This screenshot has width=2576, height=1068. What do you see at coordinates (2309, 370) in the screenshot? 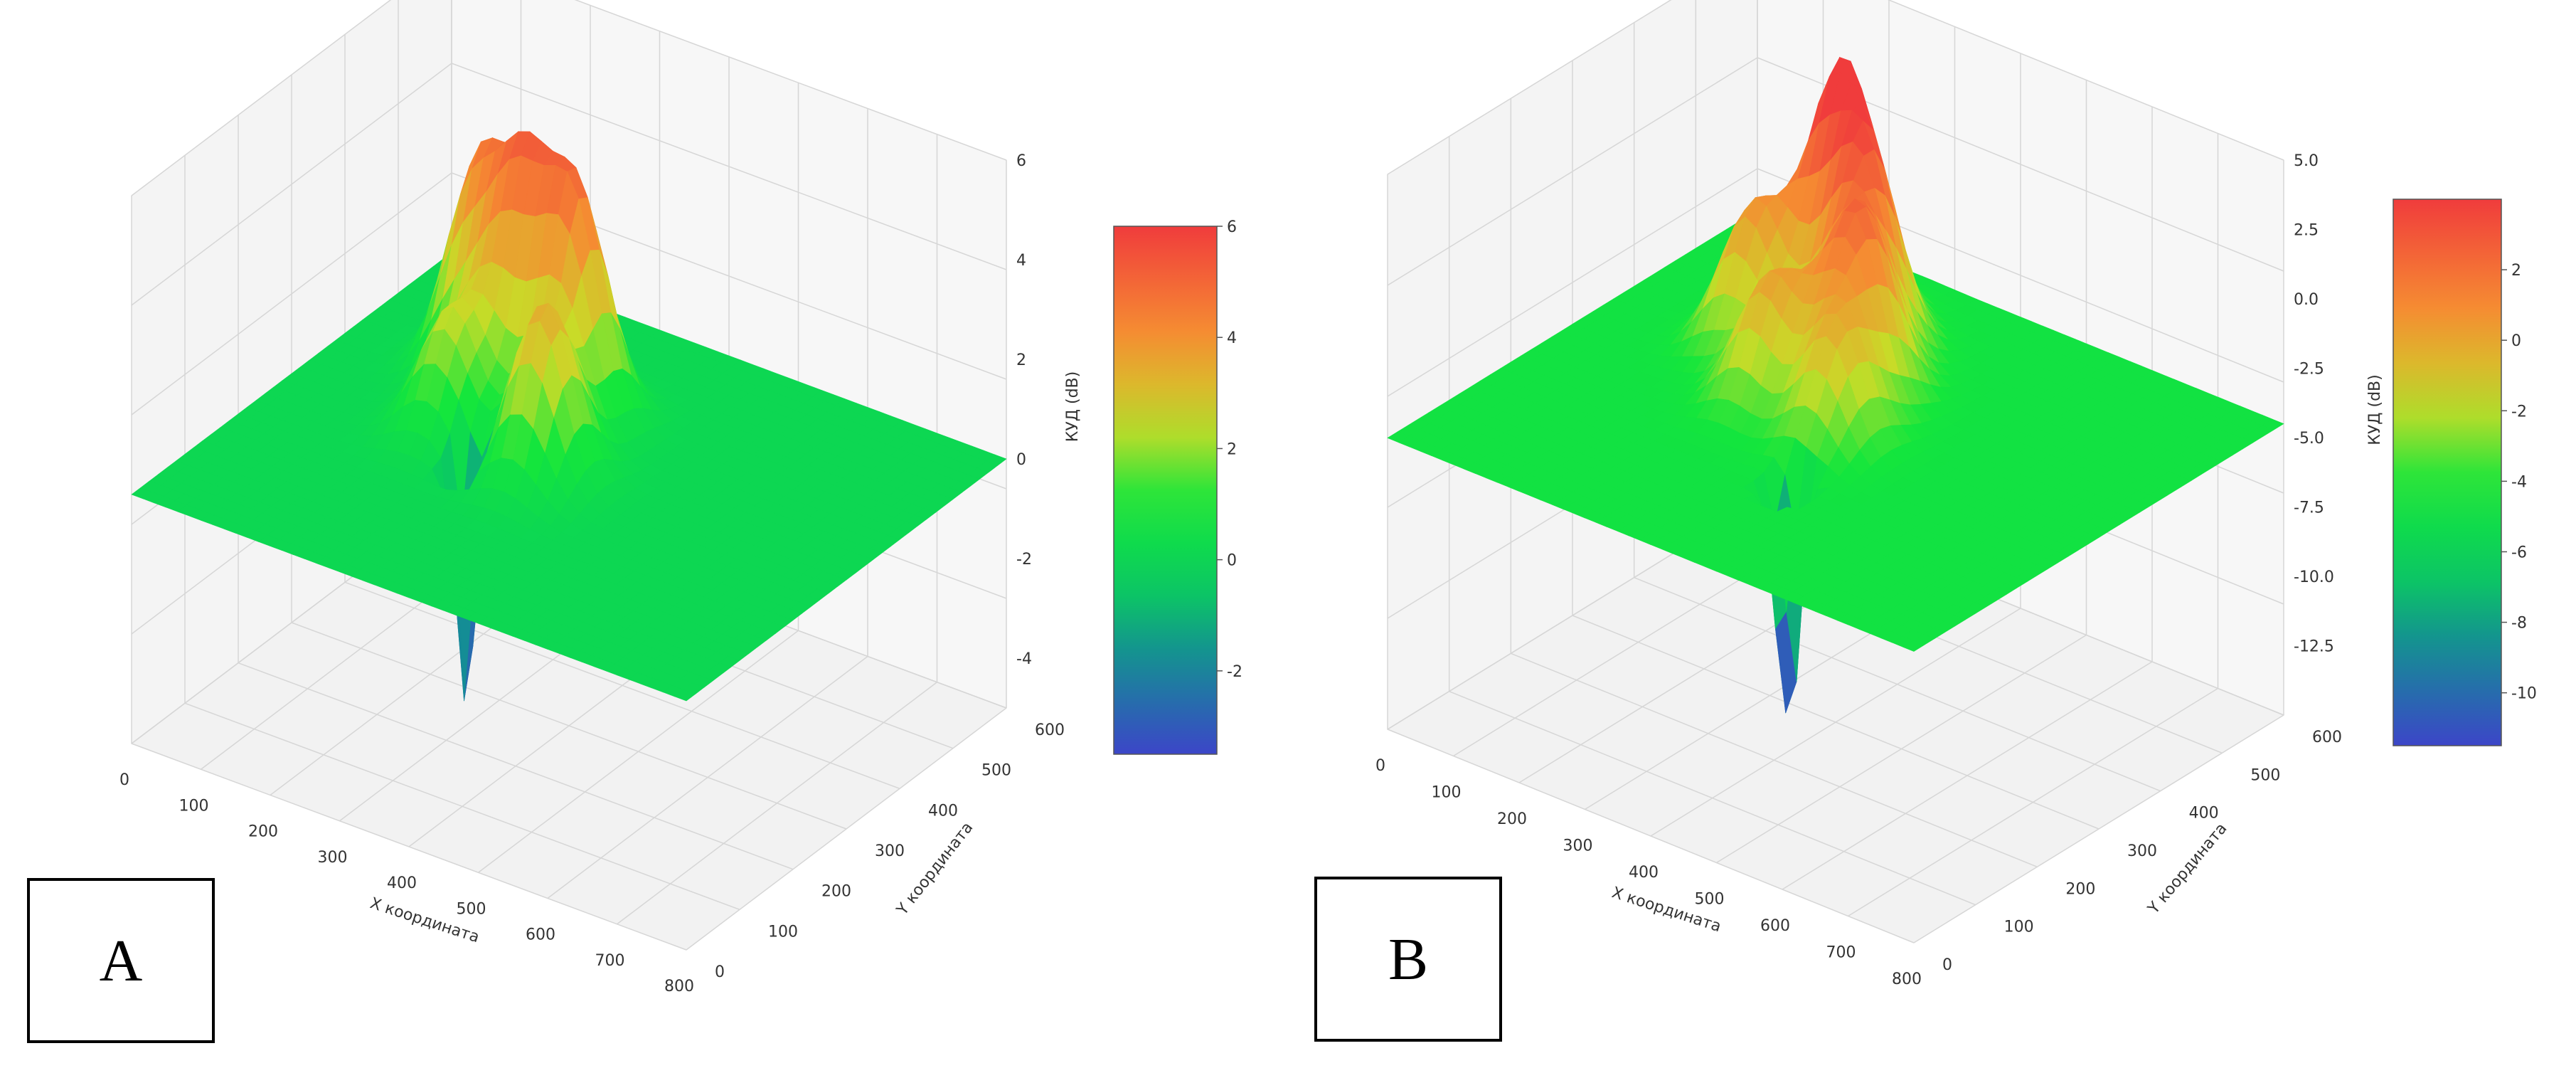
I see `panel-b-z-tick: -2.5` at bounding box center [2309, 370].